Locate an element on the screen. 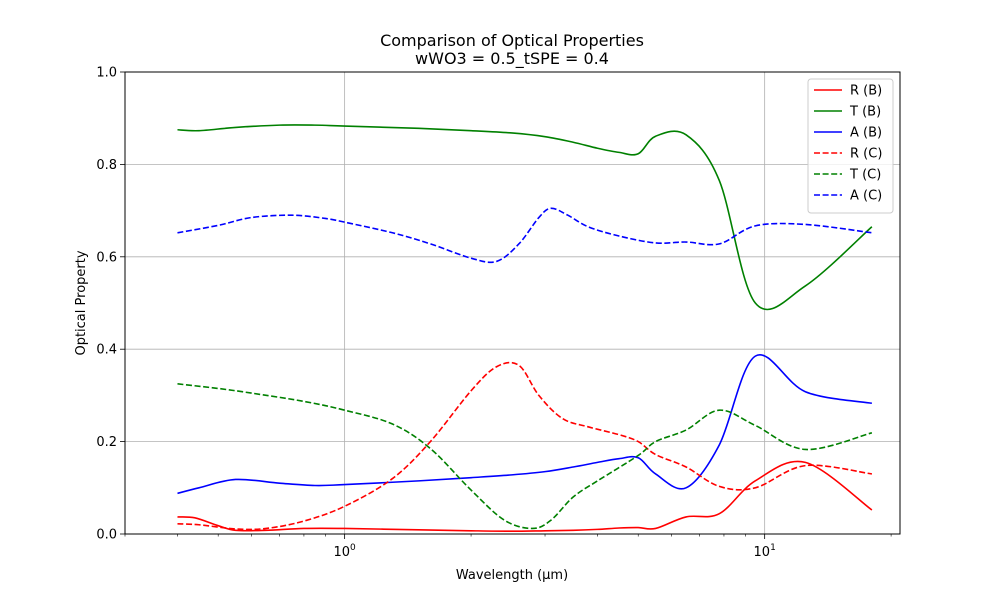 Image resolution: width=1000 pixels, height=600 pixels. y-axis: 0.0 0.2 0.4 0.6 0.8 1.0 is located at coordinates (110, 304).